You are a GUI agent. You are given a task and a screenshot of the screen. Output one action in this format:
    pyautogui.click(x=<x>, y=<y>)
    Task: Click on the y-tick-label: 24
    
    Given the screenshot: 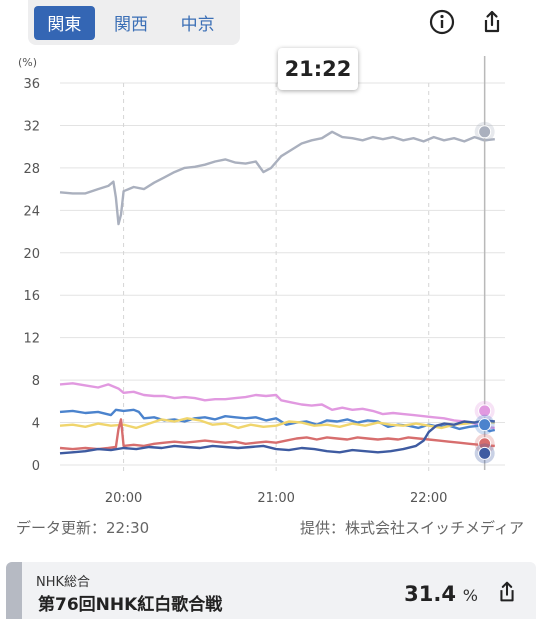 What is the action you would take?
    pyautogui.click(x=31, y=211)
    